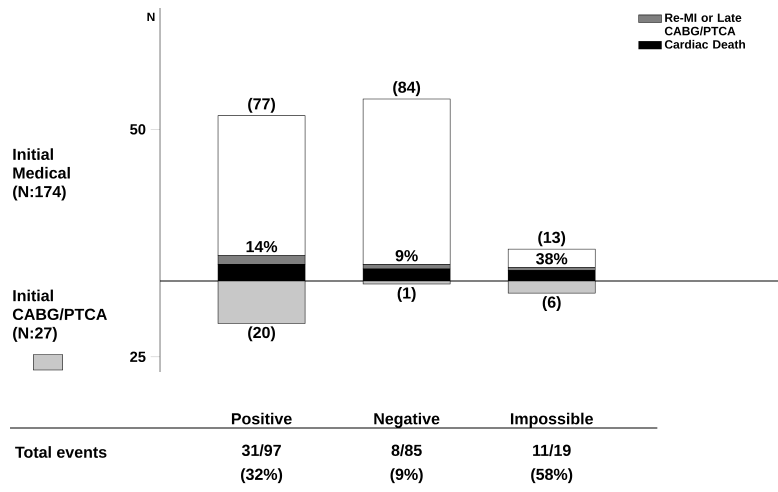  I want to click on annotation: 9%, so click(407, 256).